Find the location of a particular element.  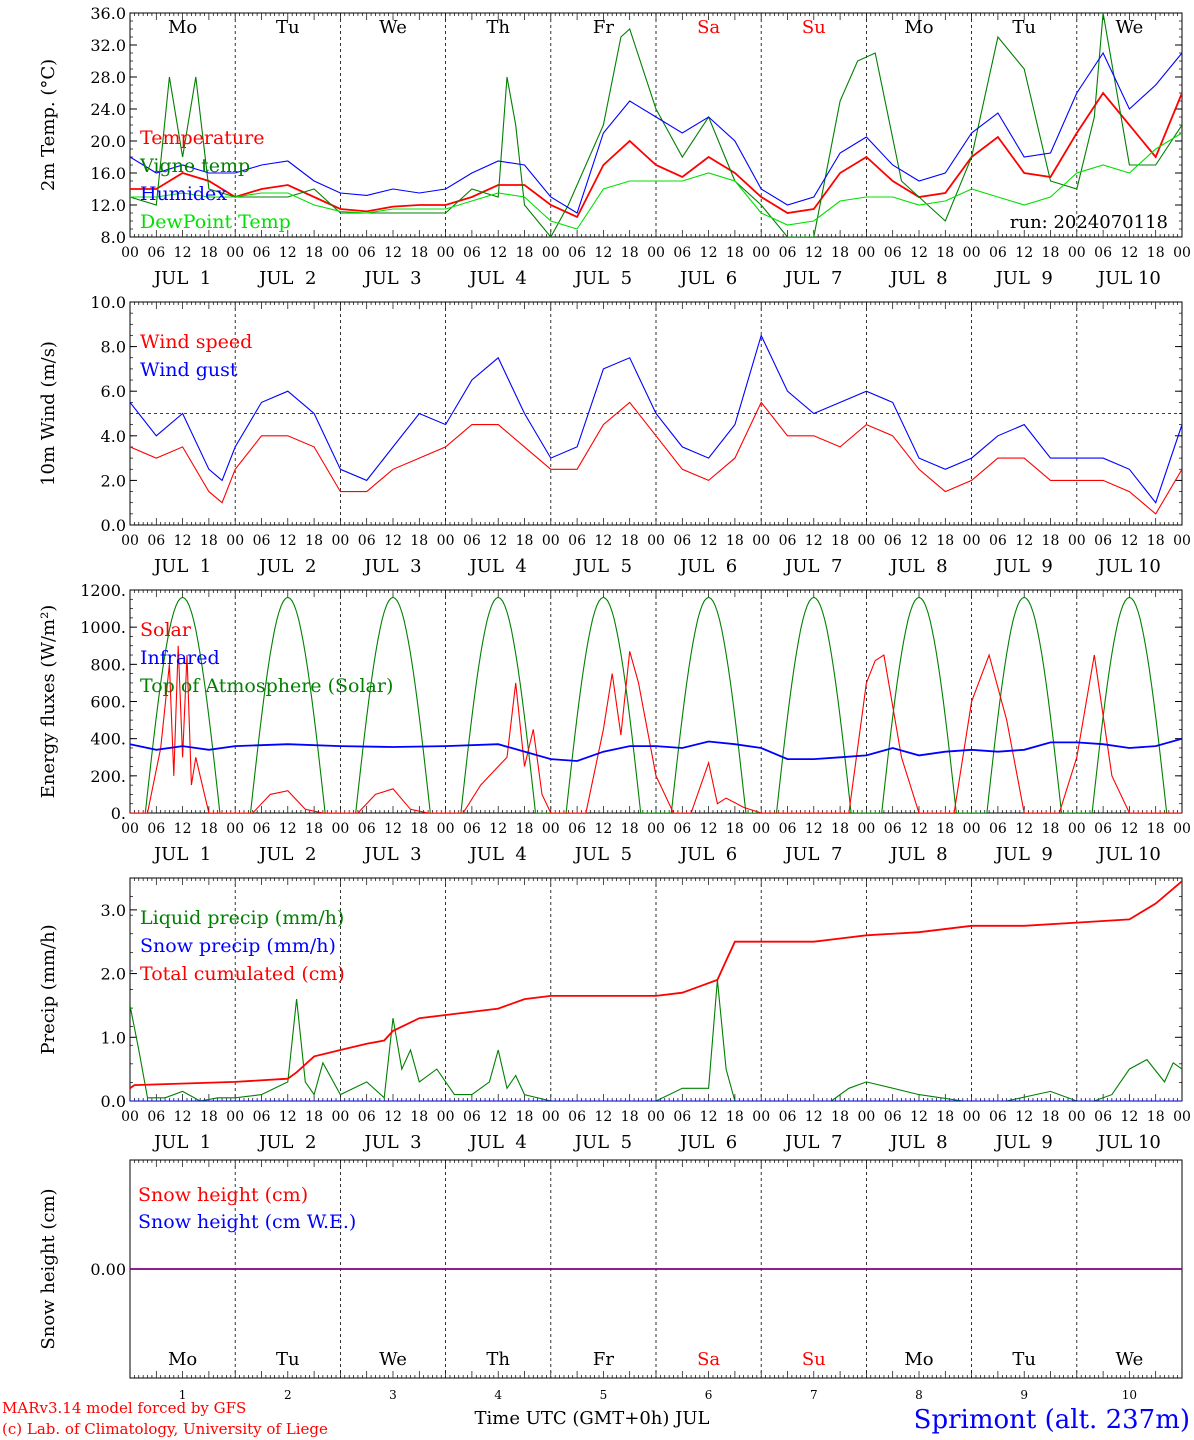

y-axis-title: Snow height (cm) is located at coordinates (48, 1268).